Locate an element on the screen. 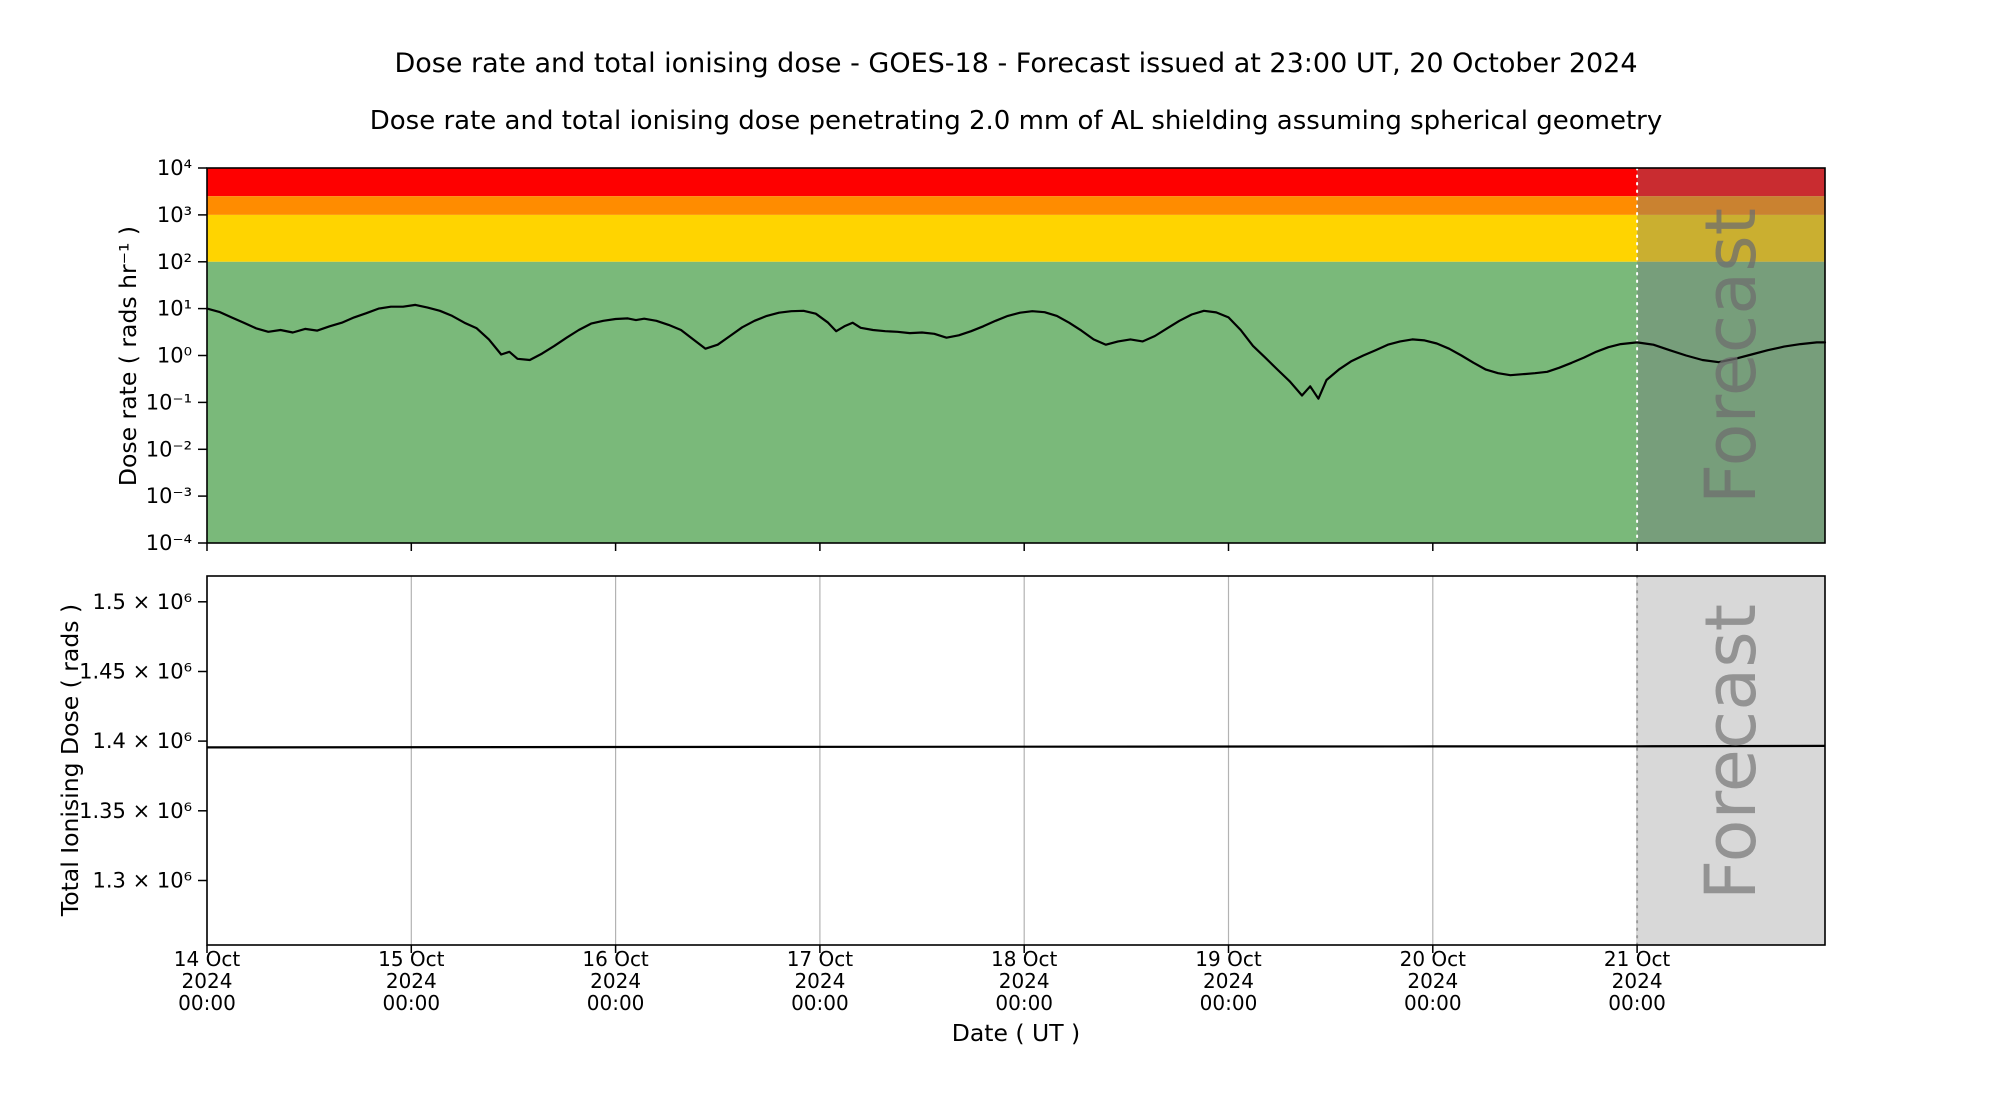 This screenshot has width=2000, height=1100. x-tick-label: 16 Oct is located at coordinates (615, 959).